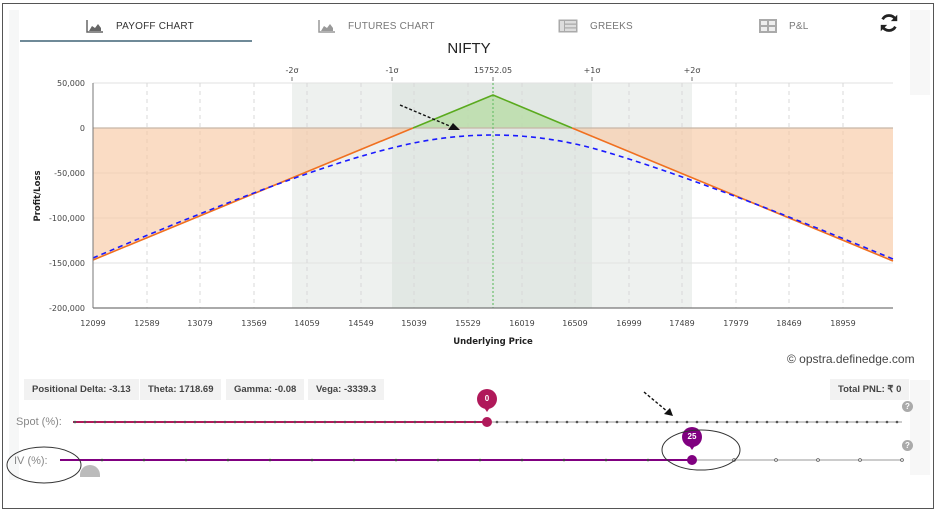 The width and height of the screenshot is (938, 513). Describe the element at coordinates (391, 26) in the screenshot. I see `tab-label: FUTURES CHART` at that location.